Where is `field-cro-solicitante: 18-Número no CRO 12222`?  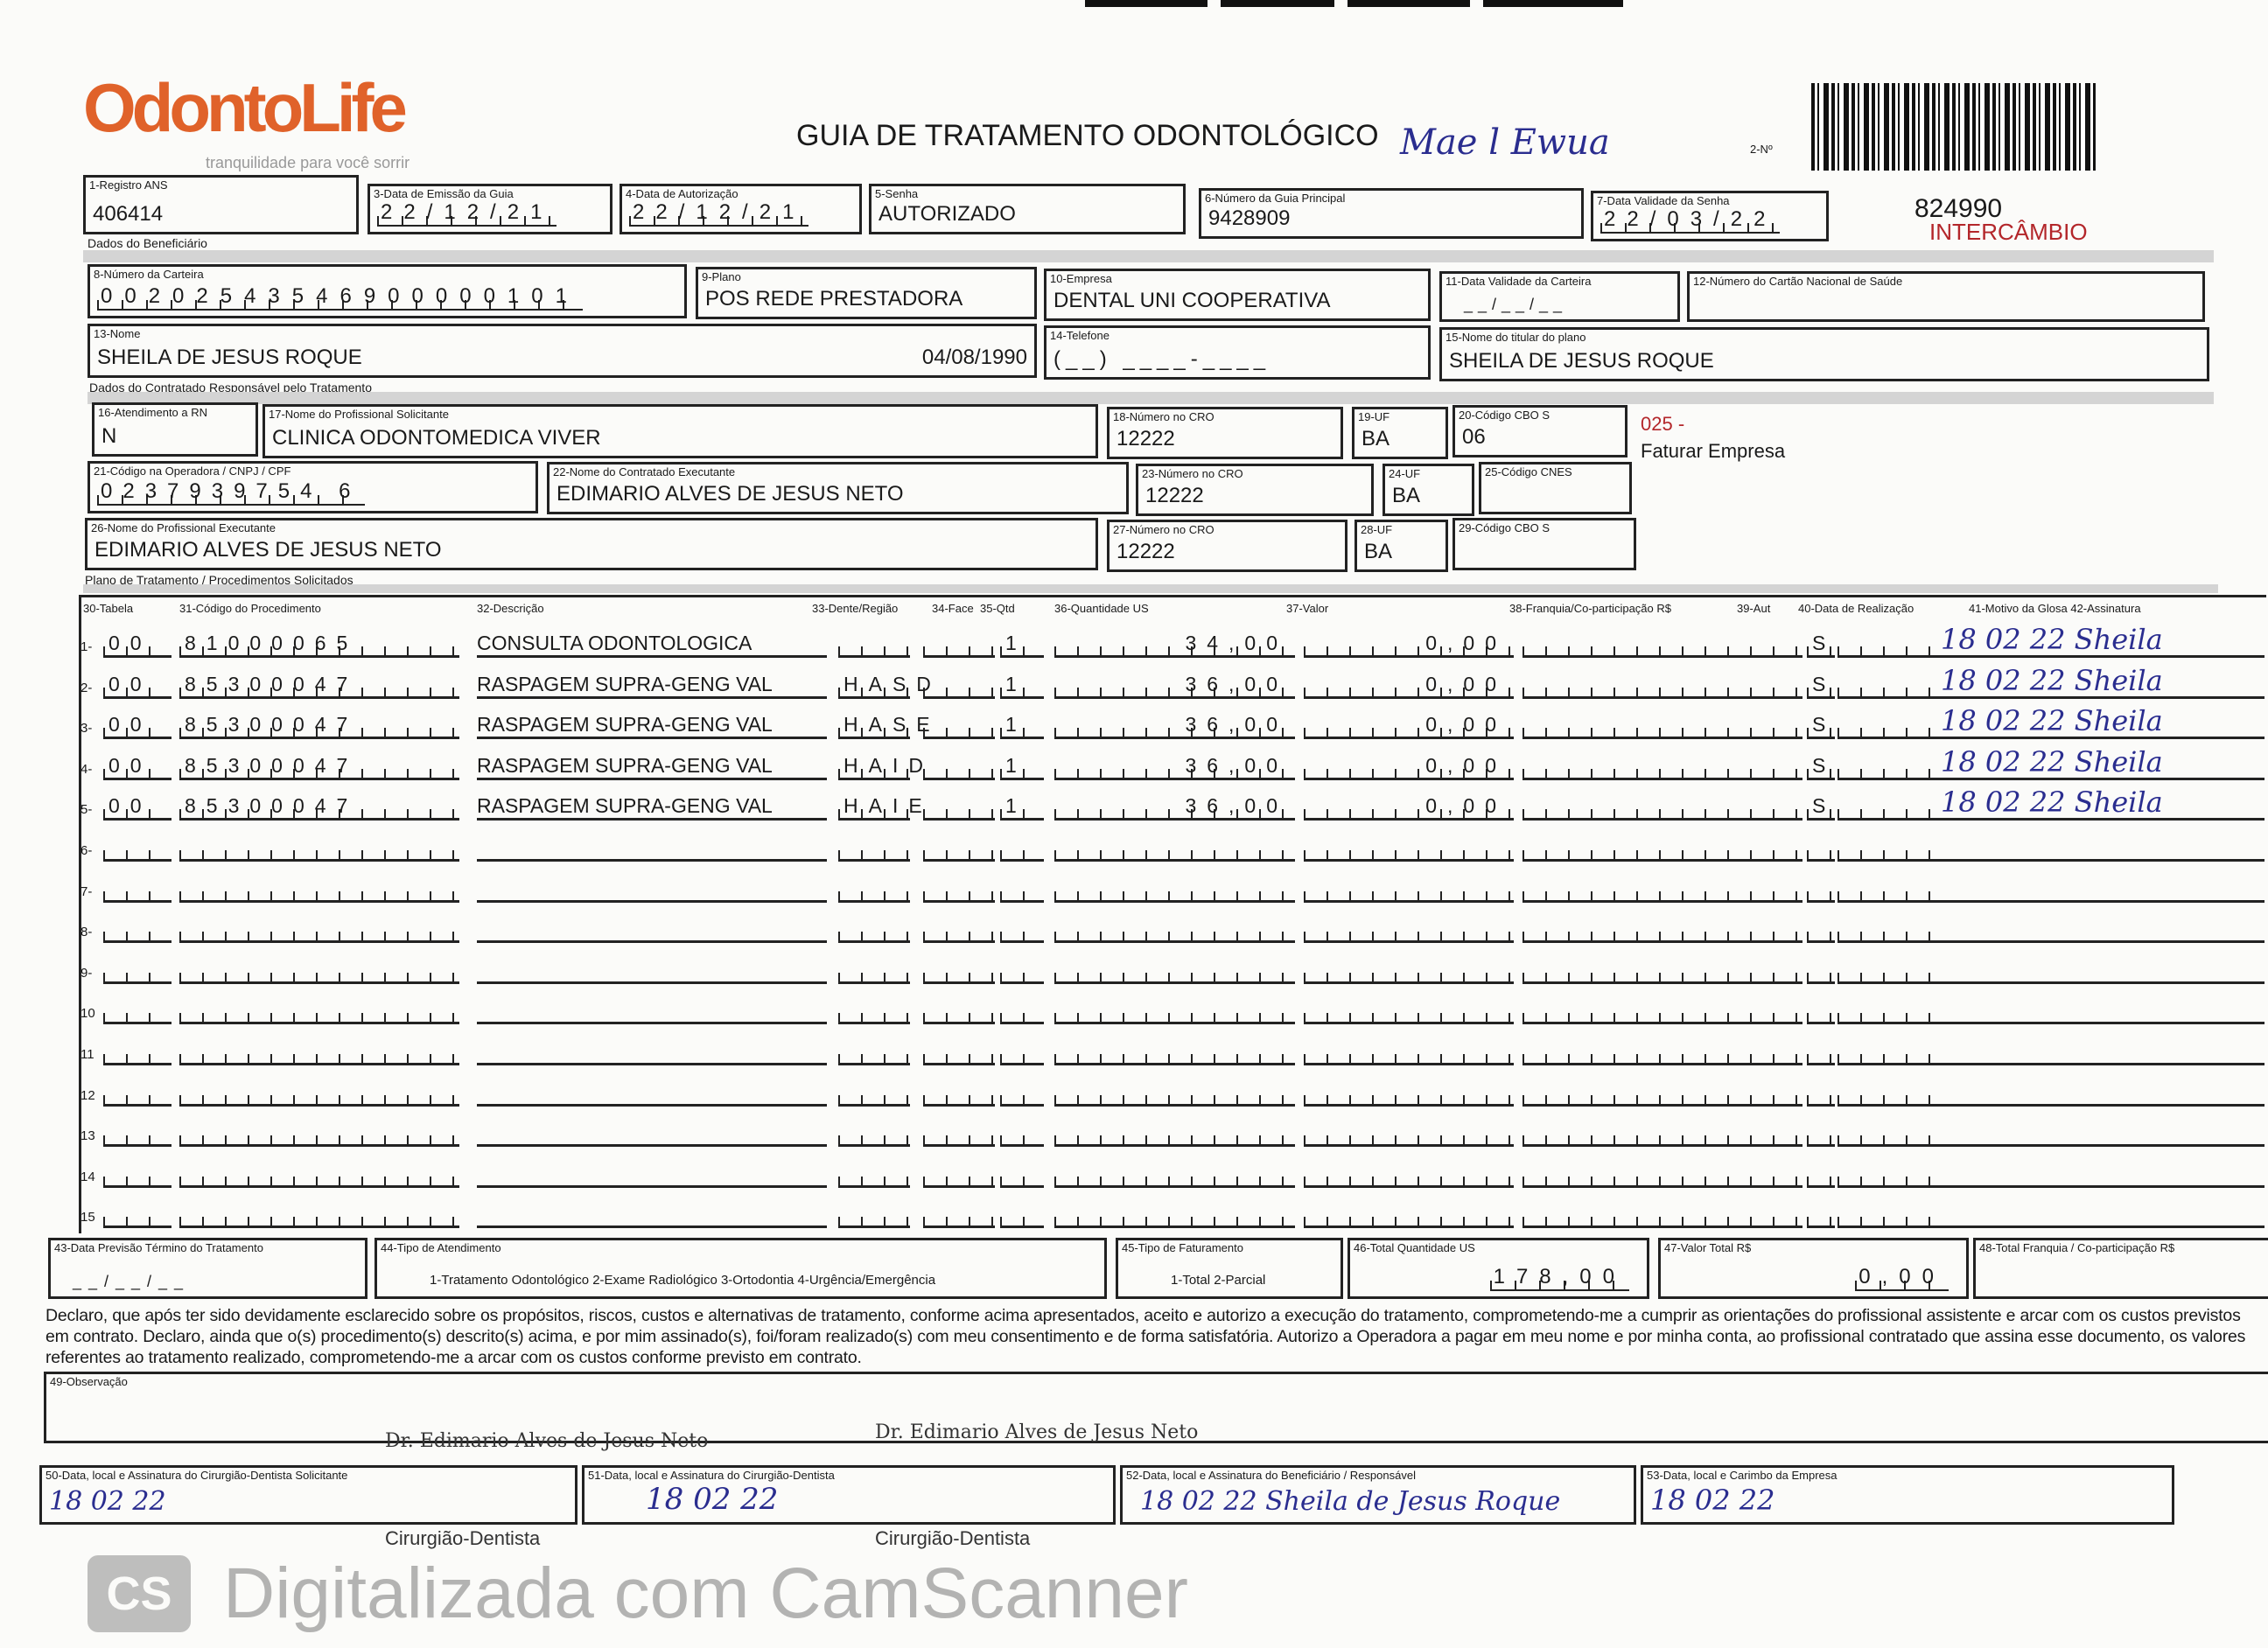 field-cro-solicitante: 18-Número no CRO 12222 is located at coordinates (1225, 433).